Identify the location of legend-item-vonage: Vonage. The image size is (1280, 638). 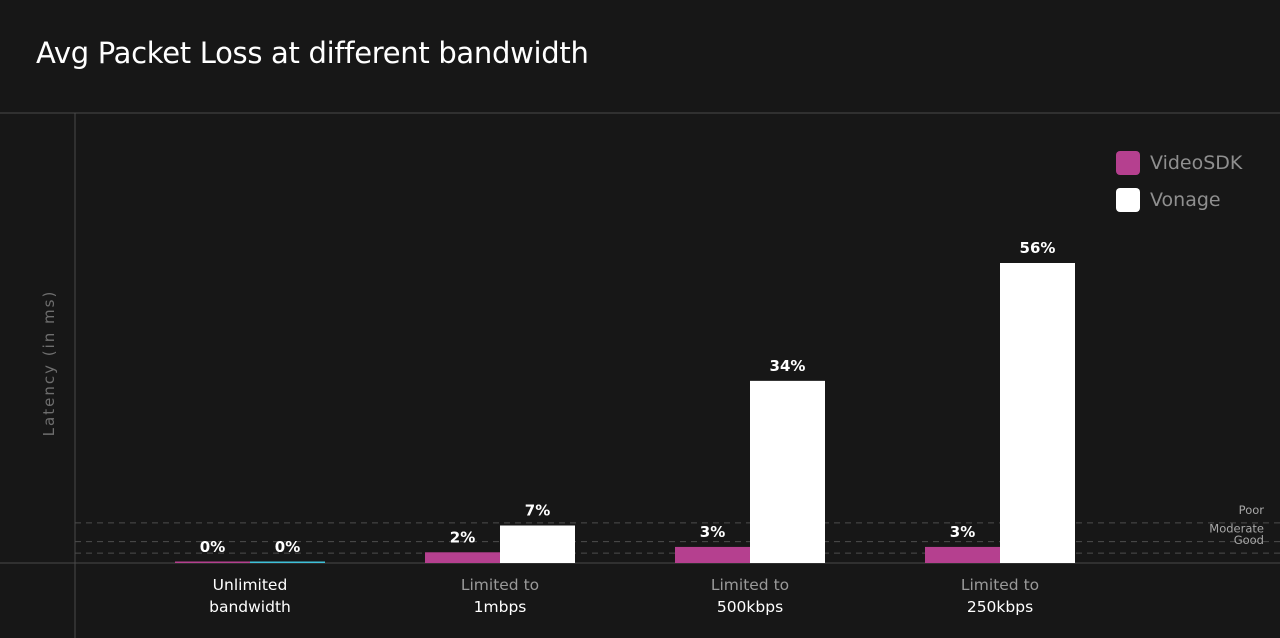
(1179, 199).